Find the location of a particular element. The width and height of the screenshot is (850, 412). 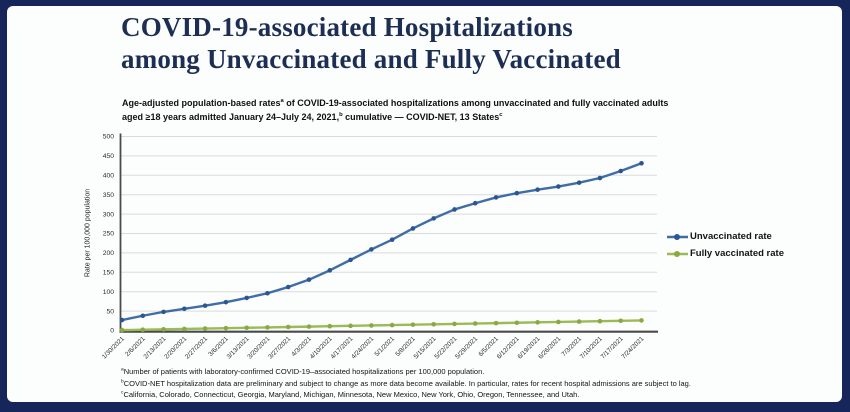

svg-text: 400 is located at coordinates (109, 176).